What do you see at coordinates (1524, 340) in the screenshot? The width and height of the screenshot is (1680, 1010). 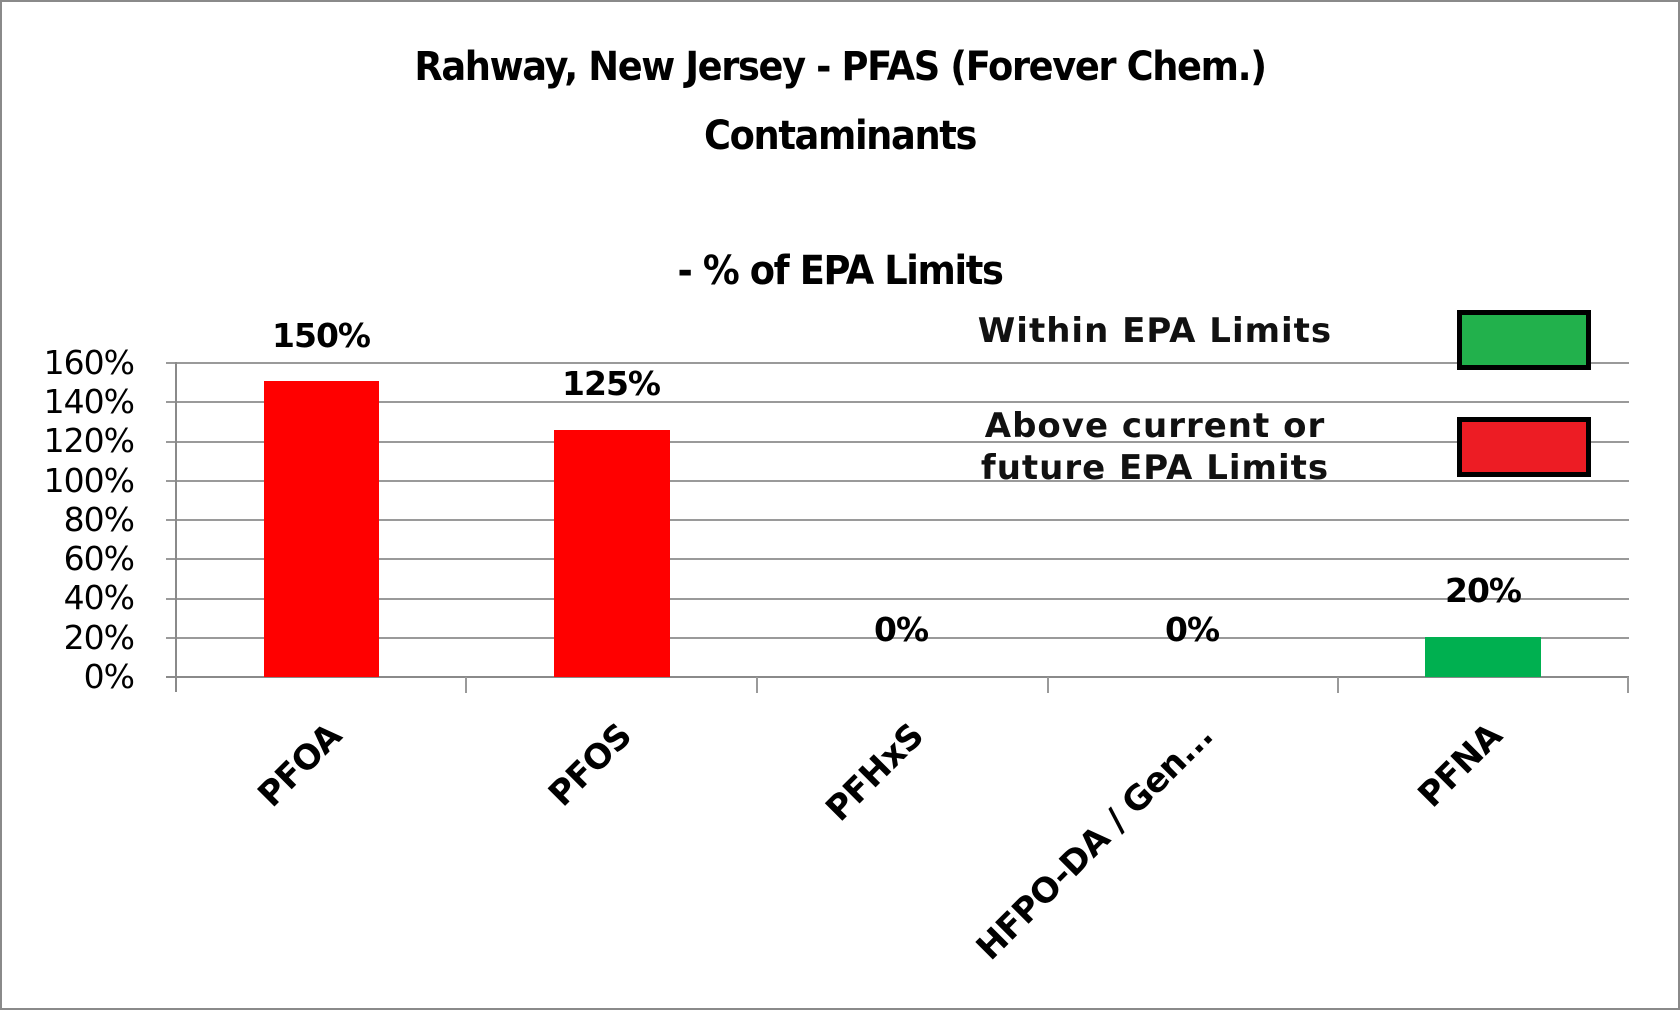 I see `legend-swatch-within` at bounding box center [1524, 340].